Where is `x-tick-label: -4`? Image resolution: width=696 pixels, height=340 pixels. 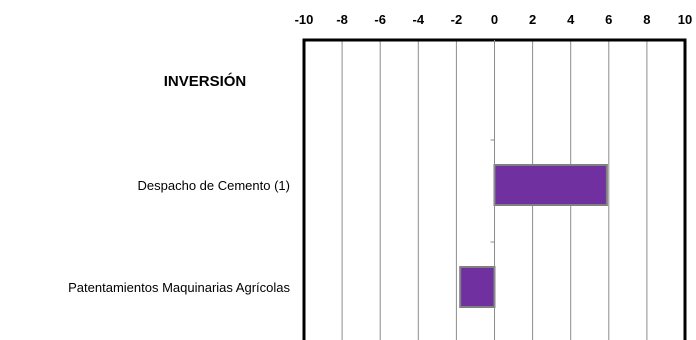
x-tick-label: -4 is located at coordinates (419, 19).